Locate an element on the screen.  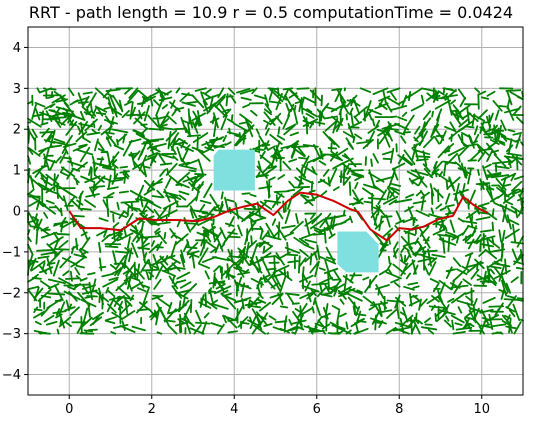
y-tick-label: 4 is located at coordinates (17, 48).